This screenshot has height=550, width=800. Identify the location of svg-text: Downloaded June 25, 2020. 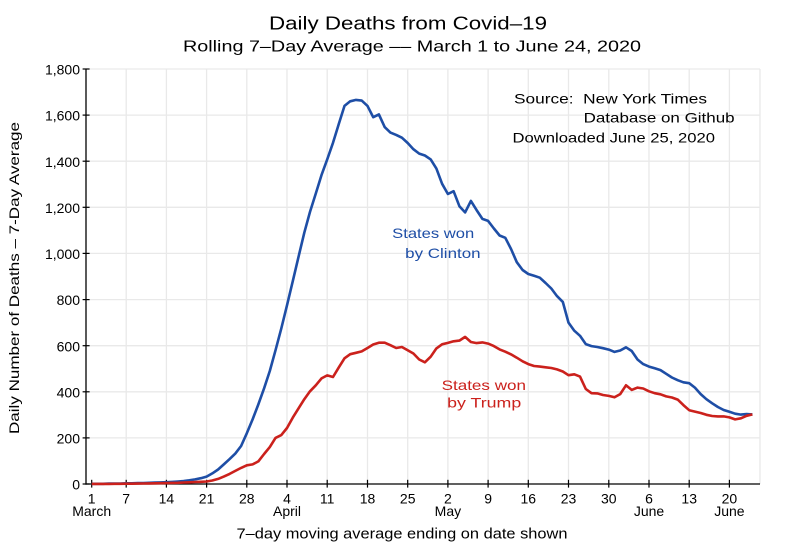
(614, 138).